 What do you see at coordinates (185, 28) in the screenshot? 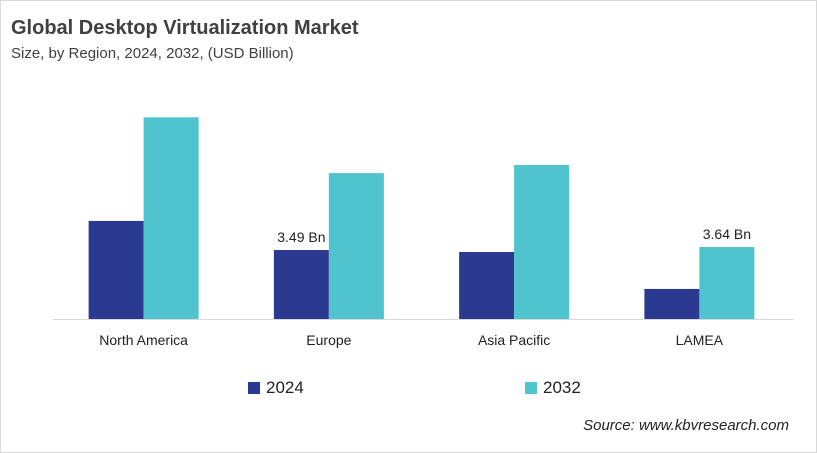
I see `chart-title: Global Desktop Virtualization Market` at bounding box center [185, 28].